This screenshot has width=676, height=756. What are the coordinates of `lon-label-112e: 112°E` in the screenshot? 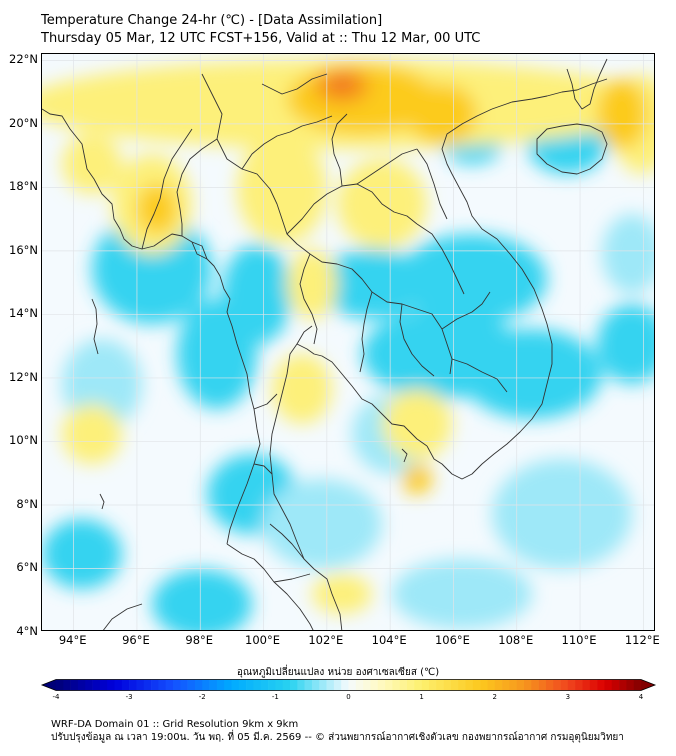 It's located at (642, 640).